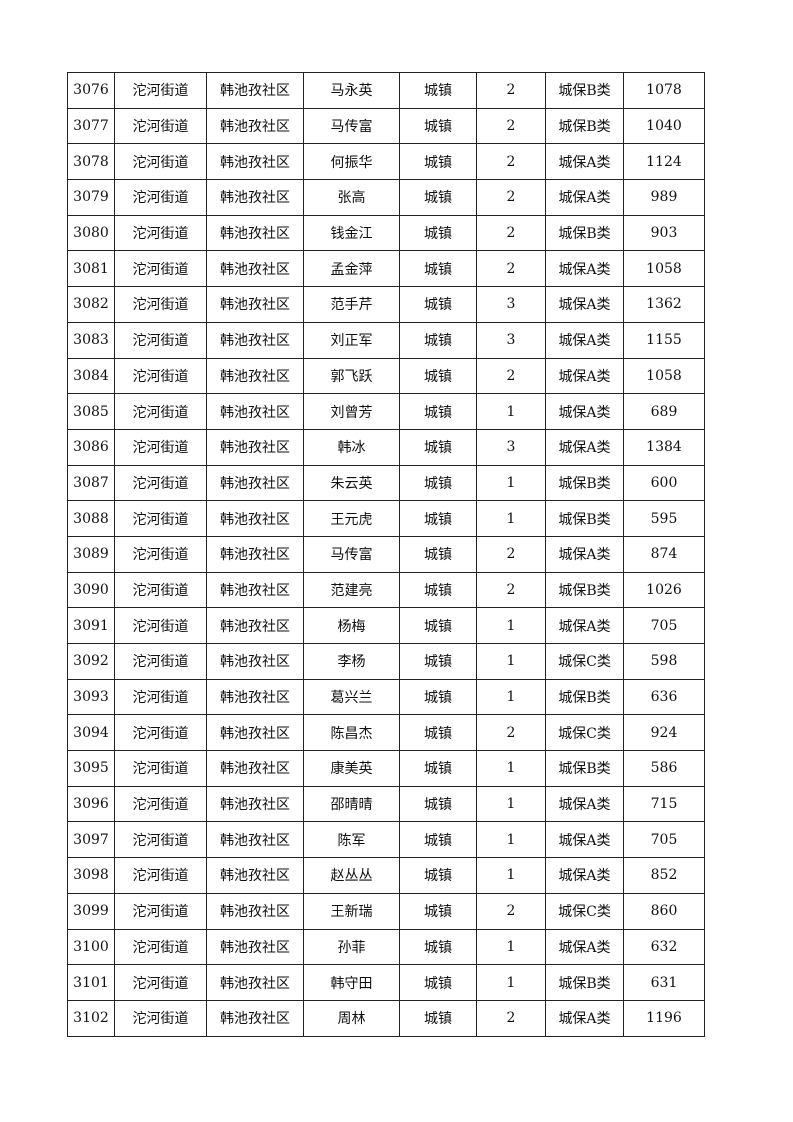 The height and width of the screenshot is (1122, 793). Describe the element at coordinates (351, 90) in the screenshot. I see `name-cell: 马永英` at that location.